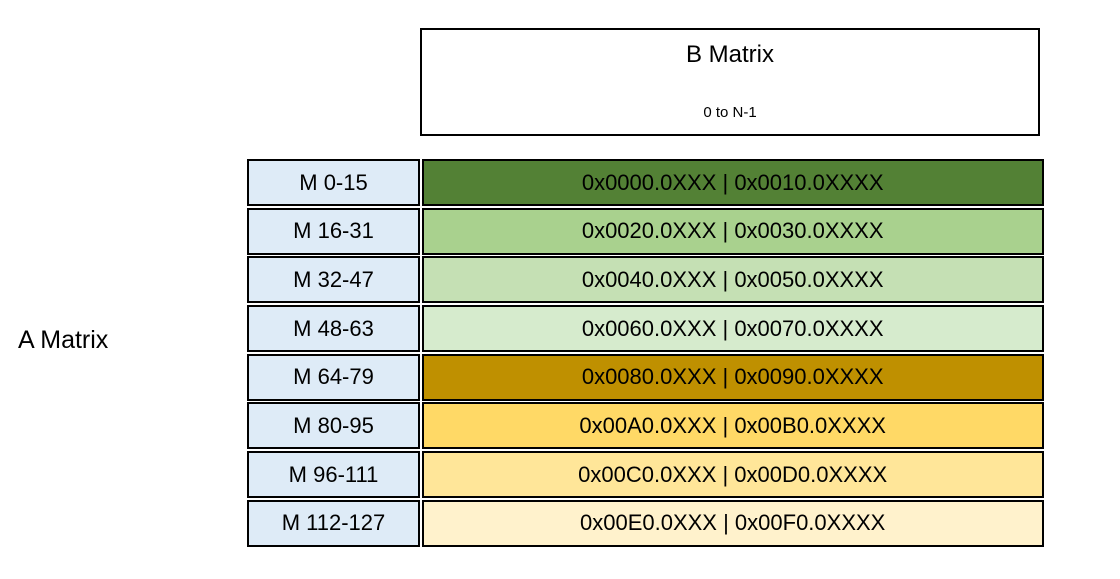  Describe the element at coordinates (730, 112) in the screenshot. I see `b-matrix-range-label: 0 to N-1` at that location.